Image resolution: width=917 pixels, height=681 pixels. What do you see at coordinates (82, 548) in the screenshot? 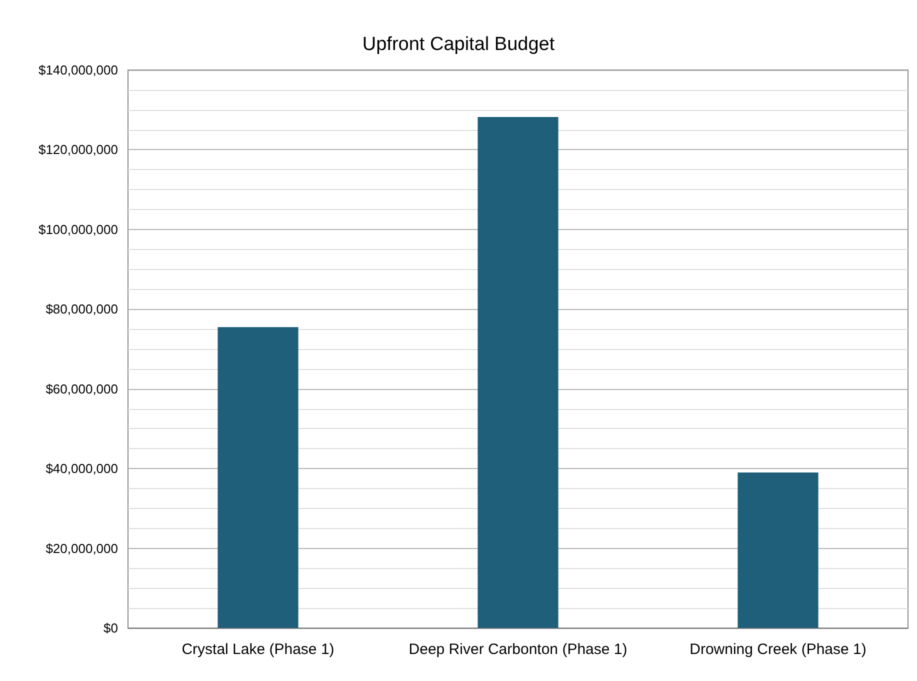
I see `y-tick-label: $20,000,000` at bounding box center [82, 548].